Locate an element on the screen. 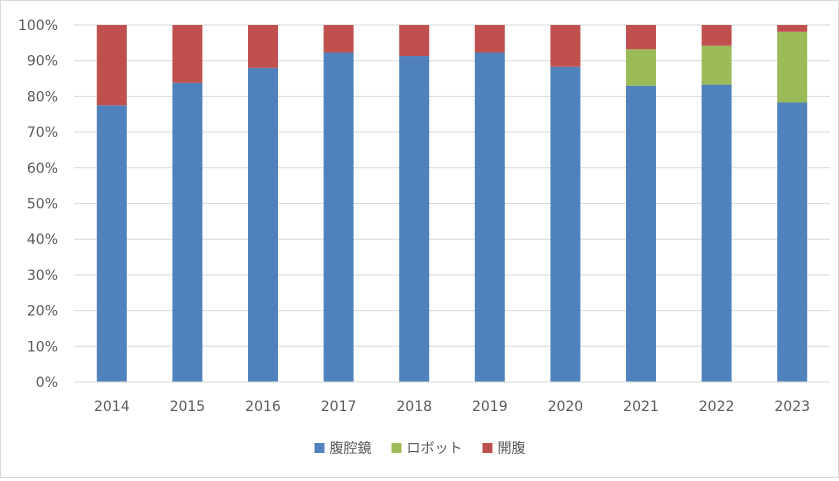 The image size is (839, 481). legend-label: 腹腔鏡 is located at coordinates (351, 448).